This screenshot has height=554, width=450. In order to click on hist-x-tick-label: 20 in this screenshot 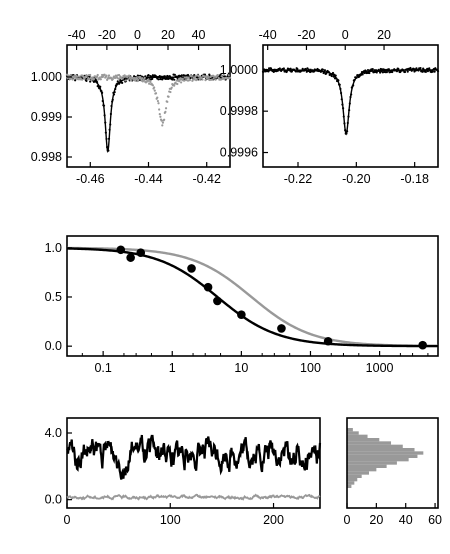, I will do `click(376, 520)`.